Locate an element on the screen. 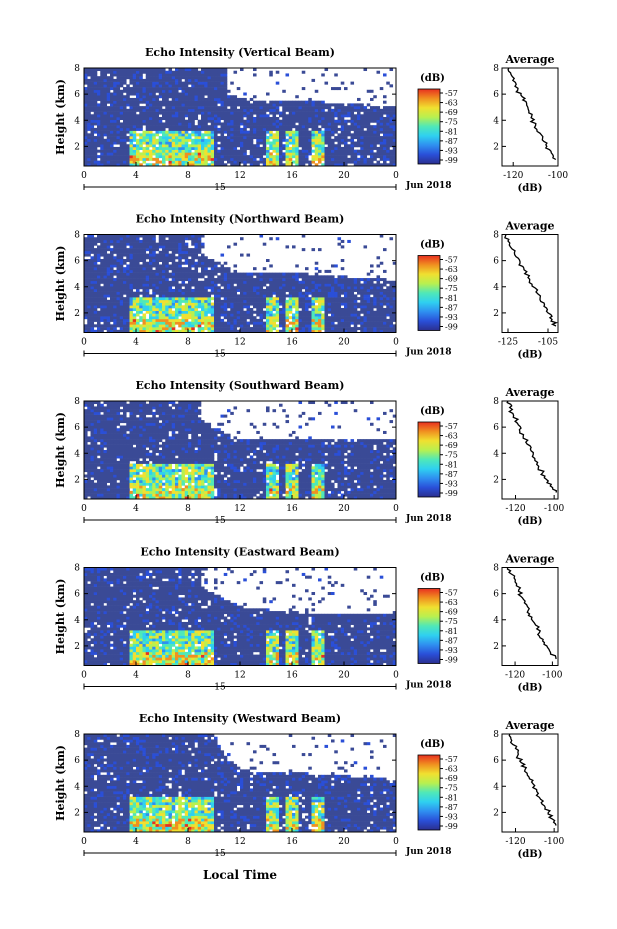  avg-y-tick-label: 2 is located at coordinates (496, 147).